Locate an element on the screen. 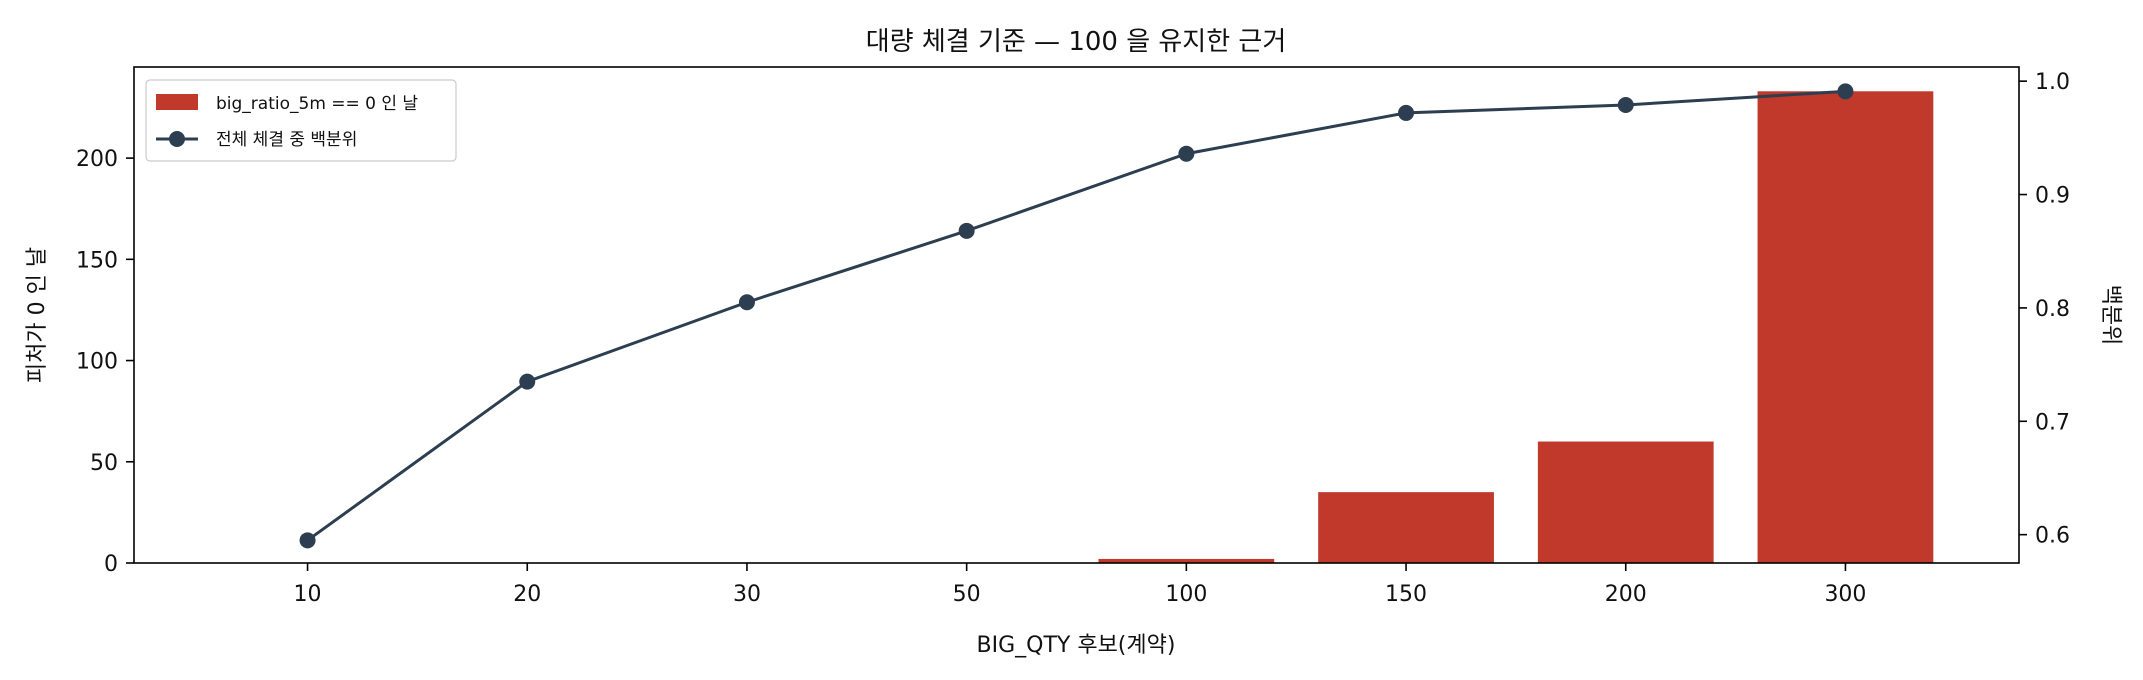  y-axis-ticks: 0 50 100 150 200 is located at coordinates (105, 362).